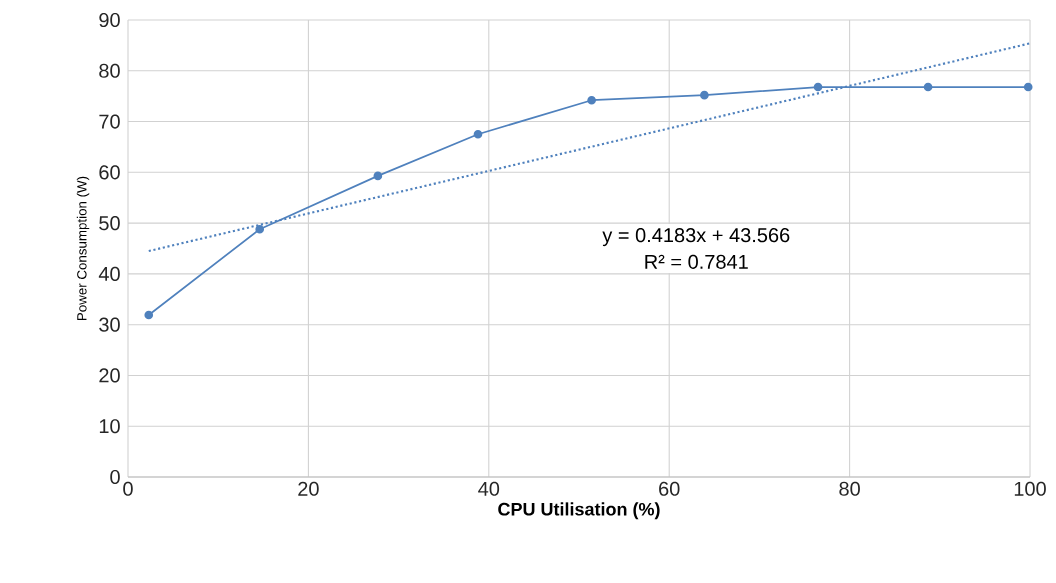  I want to click on x-tick-label: 60, so click(669, 488).